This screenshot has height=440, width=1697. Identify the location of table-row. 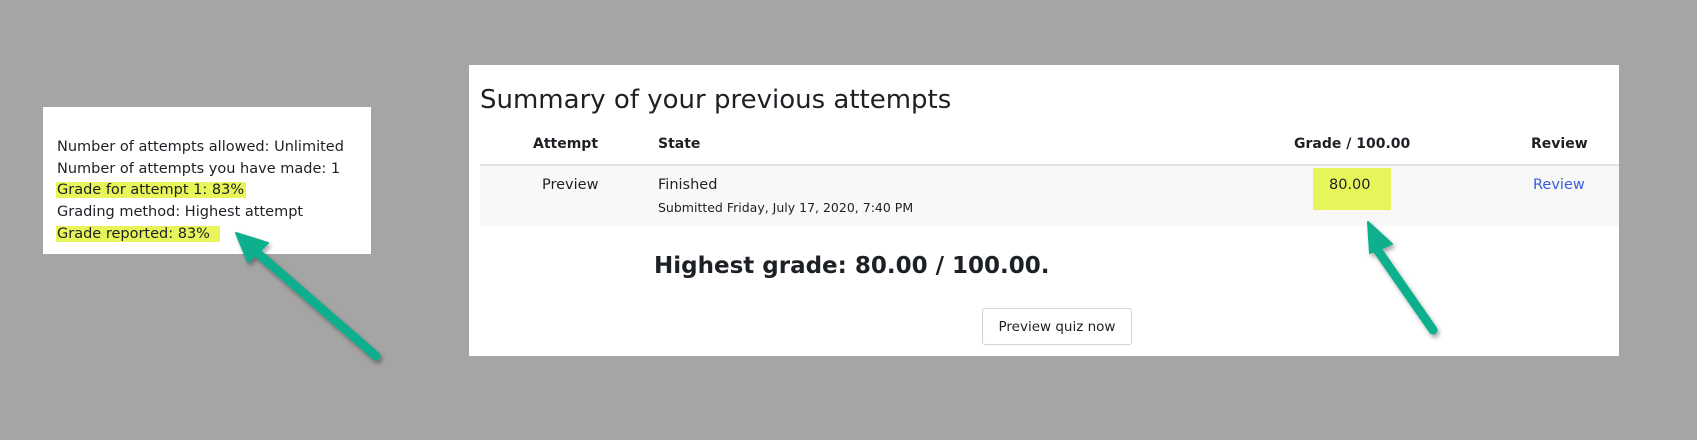
(1049, 196).